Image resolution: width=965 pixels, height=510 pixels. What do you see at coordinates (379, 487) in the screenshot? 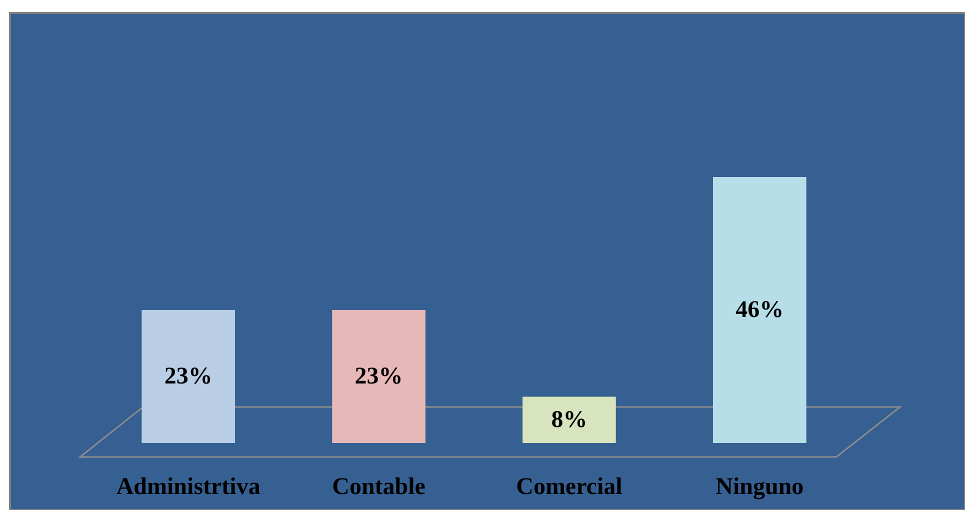
I see `x-tick-label: Contable` at bounding box center [379, 487].